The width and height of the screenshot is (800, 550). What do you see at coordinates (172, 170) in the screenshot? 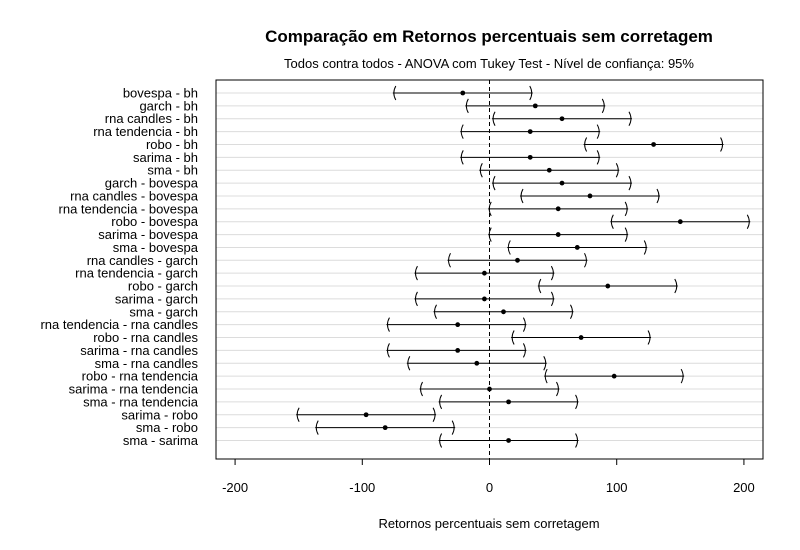
I see `comparison-label: sma - bh` at bounding box center [172, 170].